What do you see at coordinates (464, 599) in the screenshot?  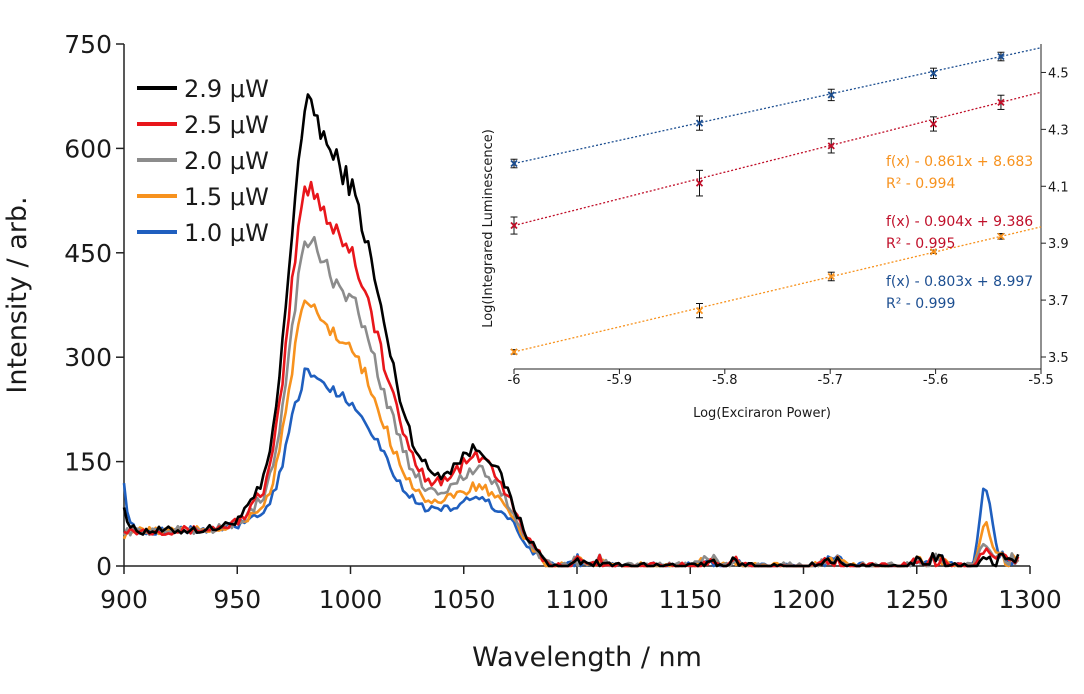 I see `main-x-tick-label: 1050` at bounding box center [464, 599].